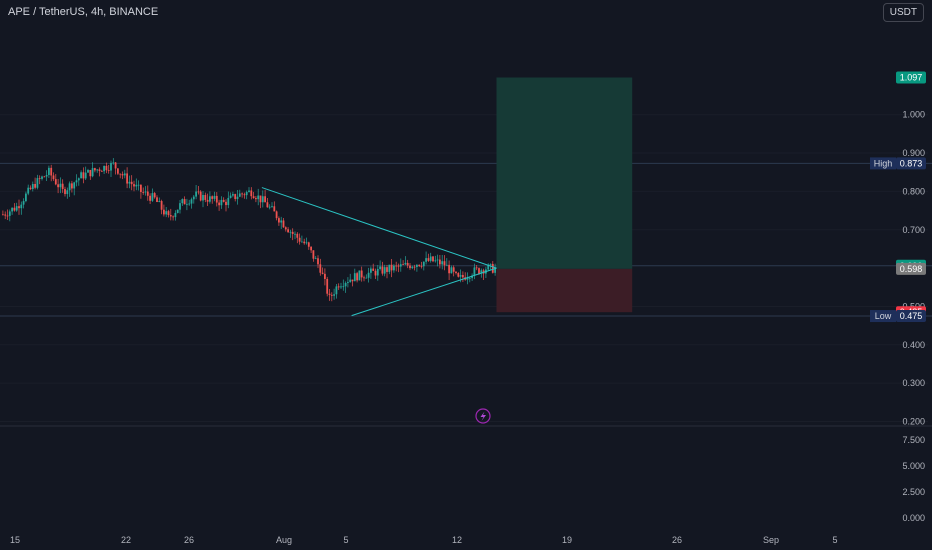 This screenshot has width=932, height=550. What do you see at coordinates (771, 540) in the screenshot?
I see `time-tick-label: Sep` at bounding box center [771, 540].